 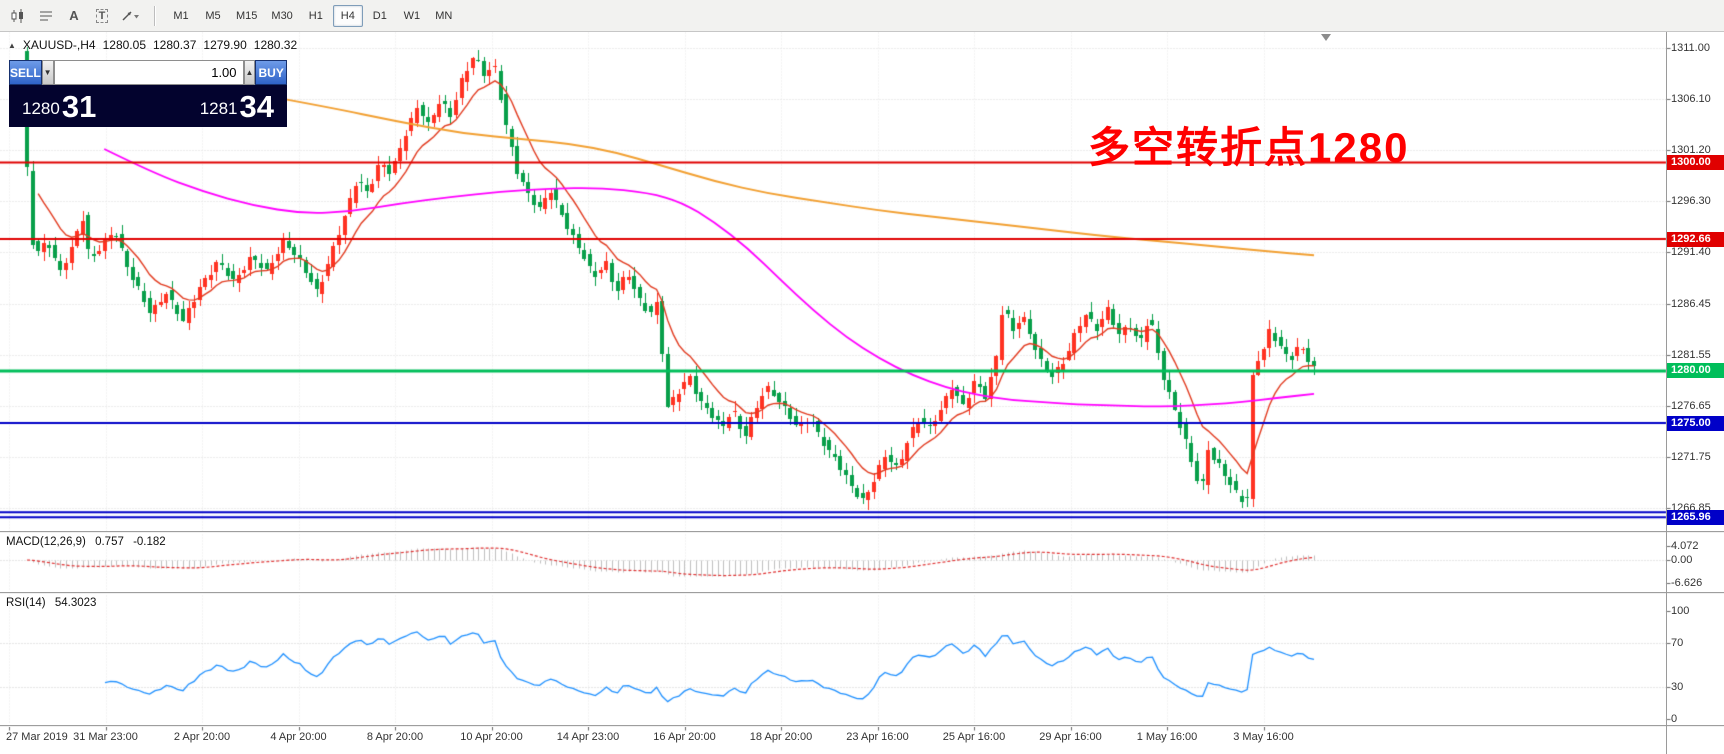 What do you see at coordinates (298, 737) in the screenshot?
I see `time-axis-label: 4 Apr 20:00` at bounding box center [298, 737].